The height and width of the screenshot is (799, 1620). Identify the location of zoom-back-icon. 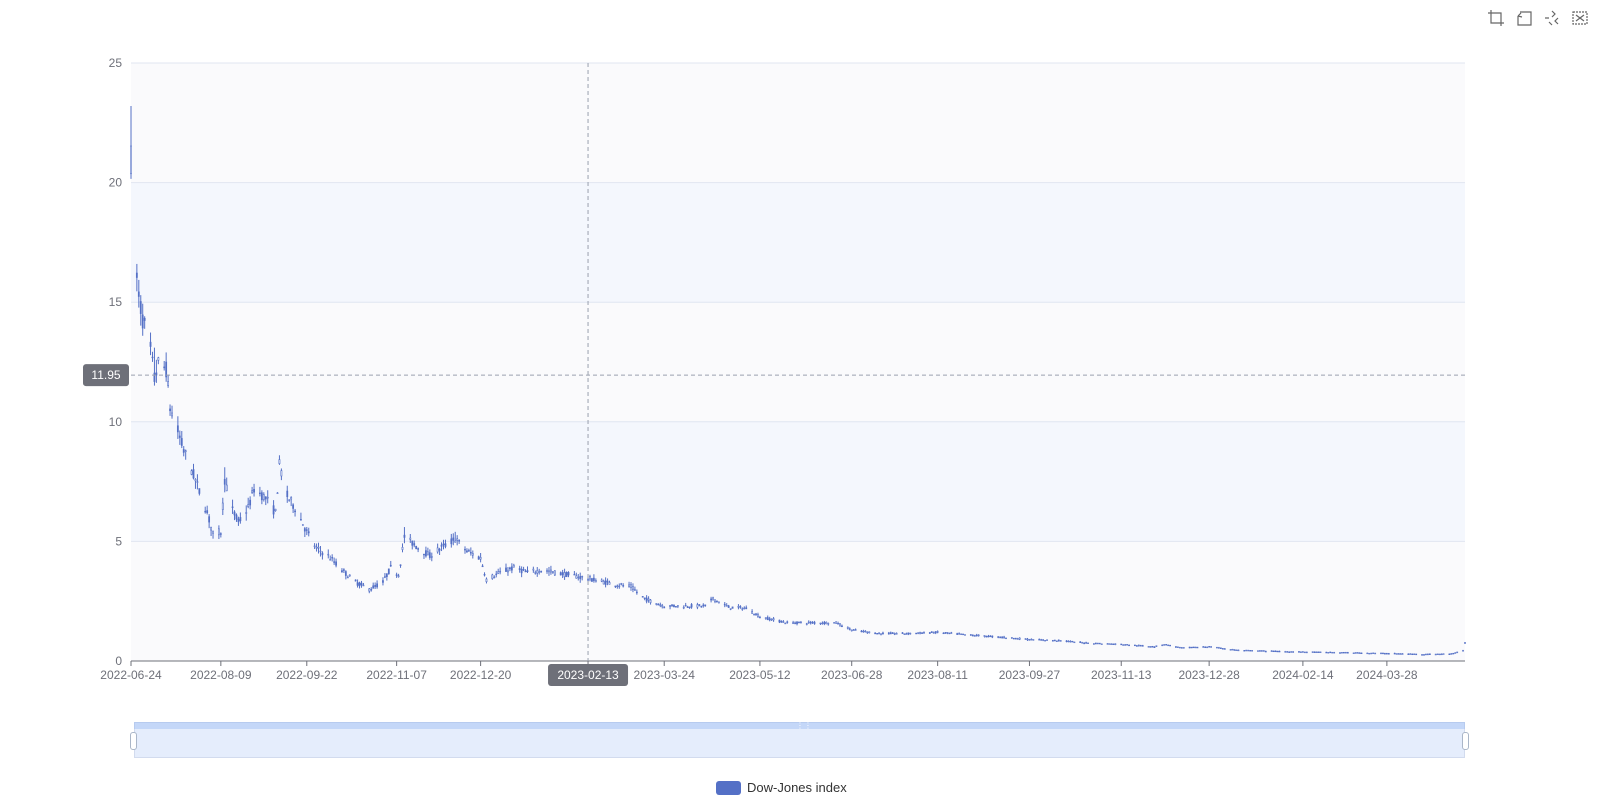
(1524, 18).